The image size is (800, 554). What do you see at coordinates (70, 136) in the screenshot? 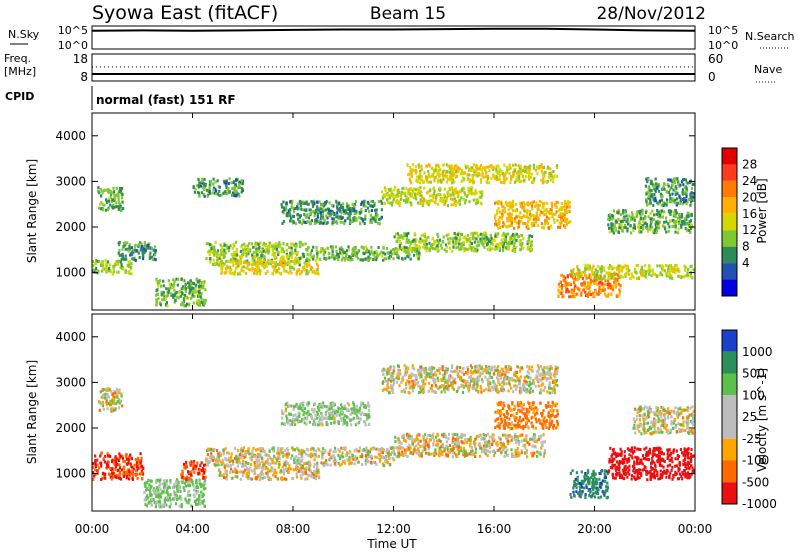
I see `y-tick-label: 4000` at bounding box center [70, 136].